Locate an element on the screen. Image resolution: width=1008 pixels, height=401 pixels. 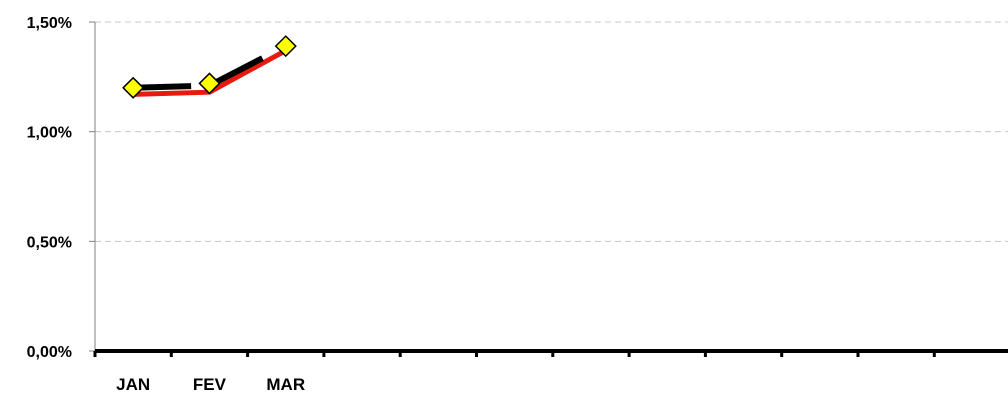
y-tick-label: 1,00% is located at coordinates (49, 133).